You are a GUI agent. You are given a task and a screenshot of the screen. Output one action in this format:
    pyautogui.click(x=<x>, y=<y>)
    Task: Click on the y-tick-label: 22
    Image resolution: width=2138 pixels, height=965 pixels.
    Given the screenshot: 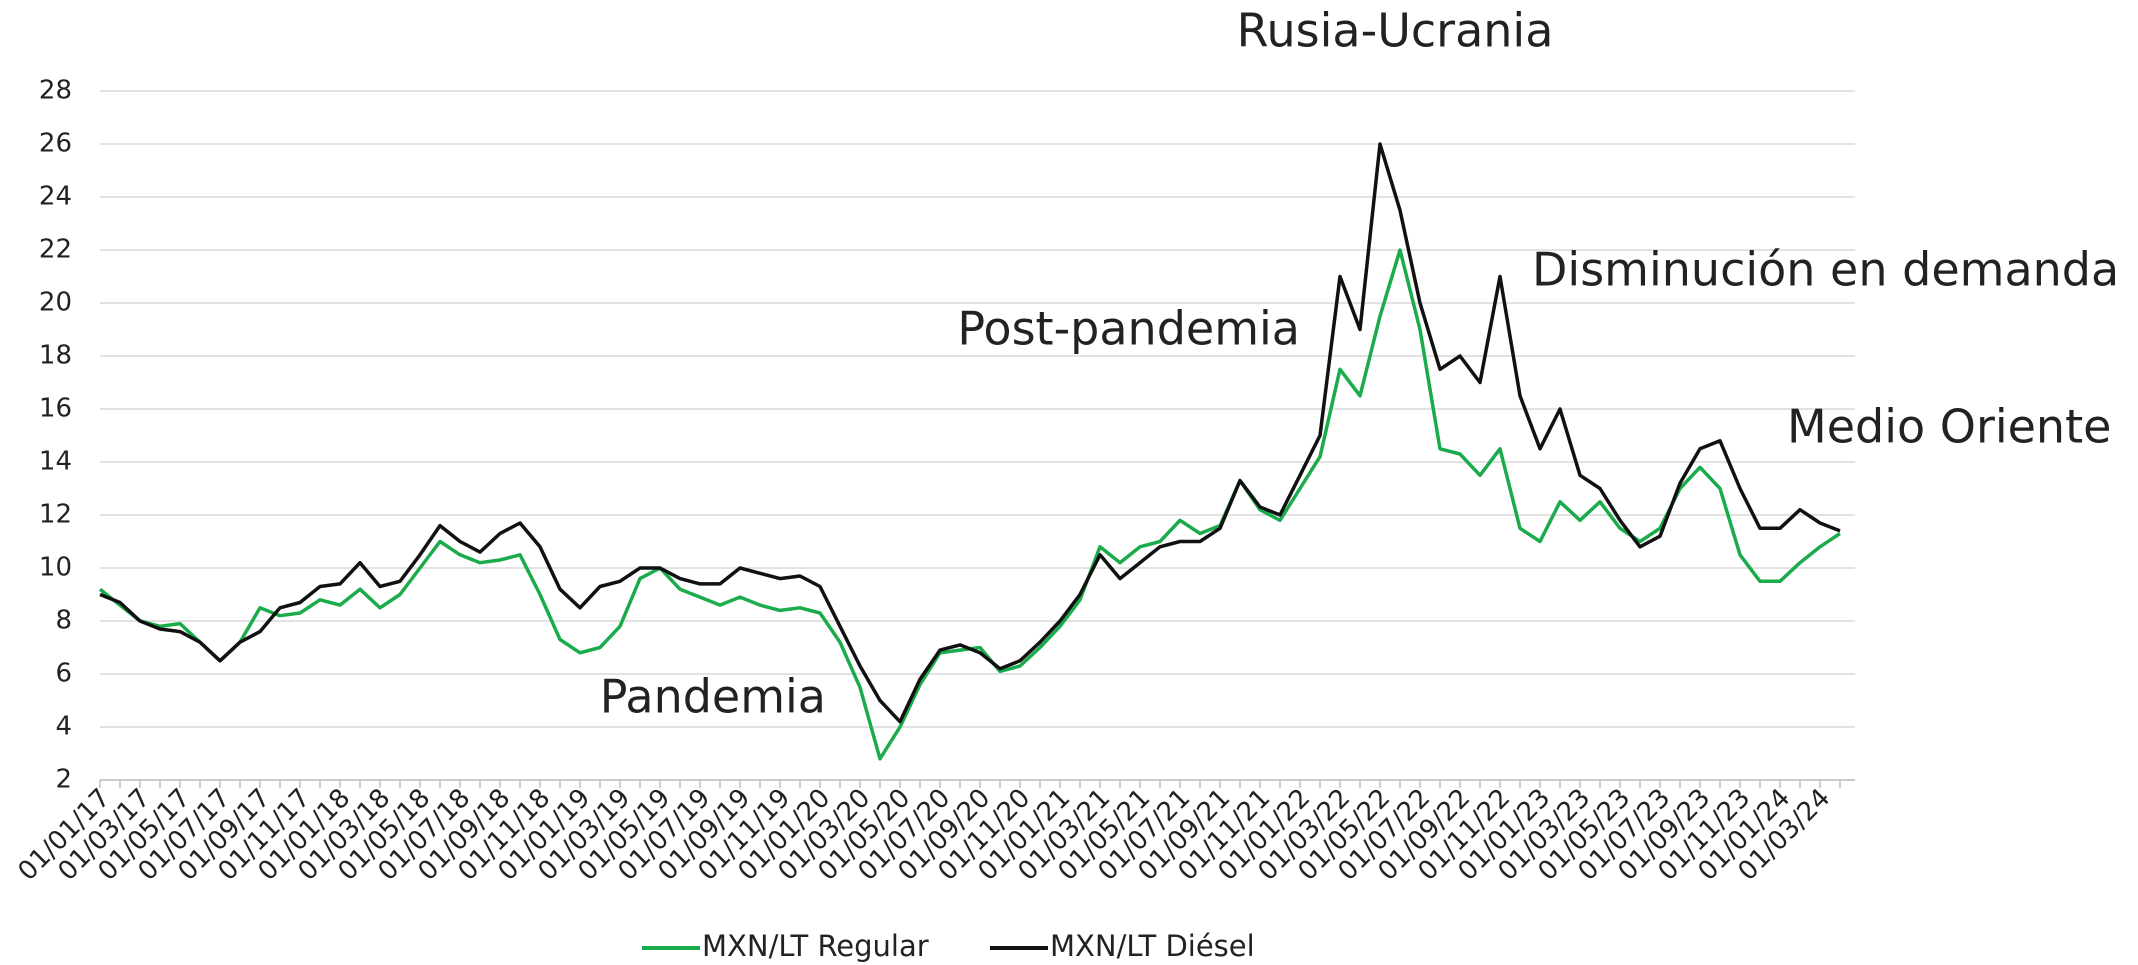 What is the action you would take?
    pyautogui.click(x=55, y=250)
    